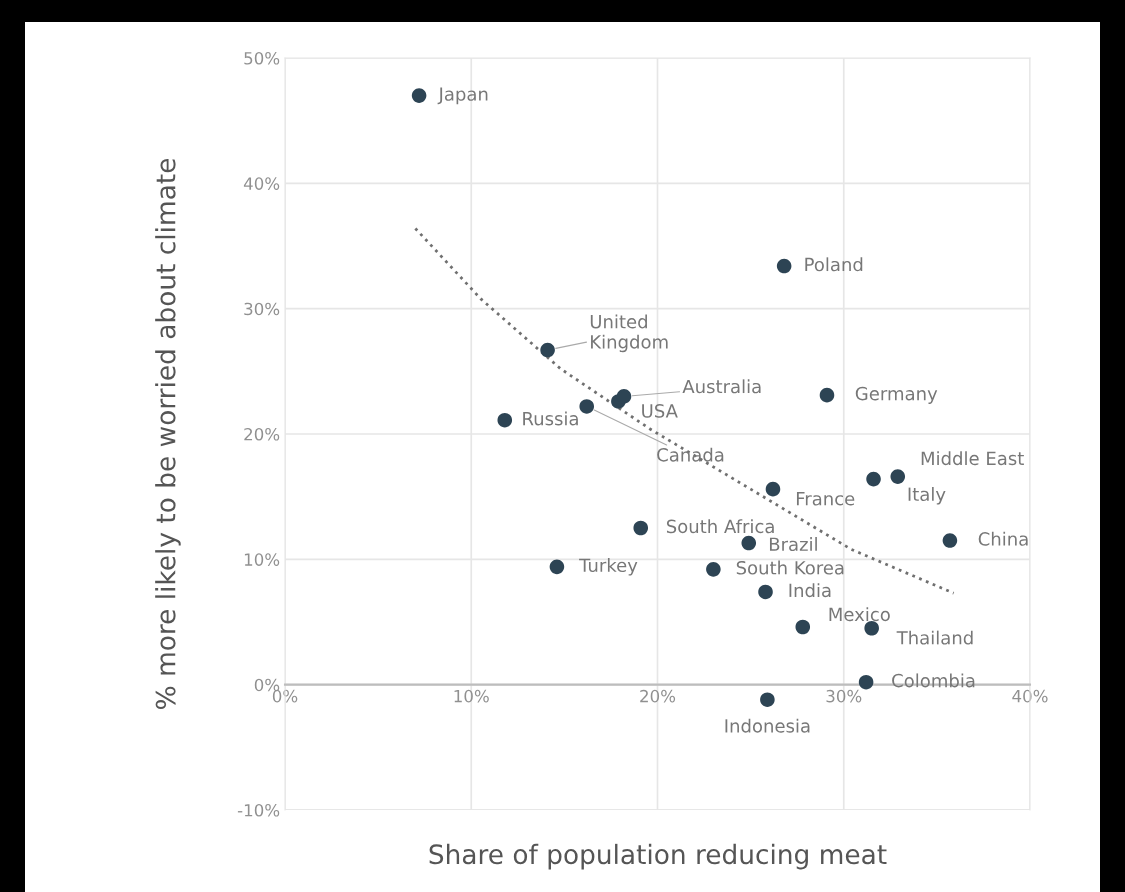 The image size is (1125, 892). What do you see at coordinates (608, 567) in the screenshot?
I see `annotation: Turkey` at bounding box center [608, 567].